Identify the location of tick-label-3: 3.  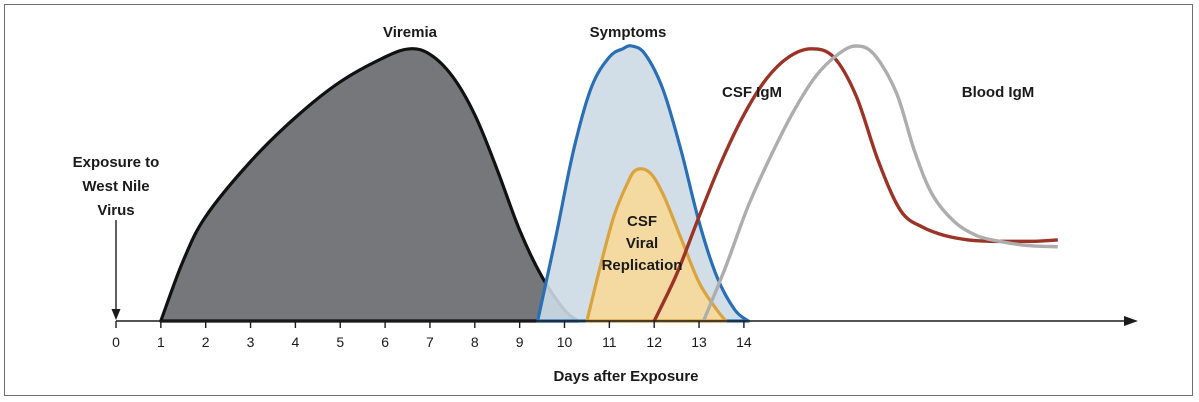
(251, 342).